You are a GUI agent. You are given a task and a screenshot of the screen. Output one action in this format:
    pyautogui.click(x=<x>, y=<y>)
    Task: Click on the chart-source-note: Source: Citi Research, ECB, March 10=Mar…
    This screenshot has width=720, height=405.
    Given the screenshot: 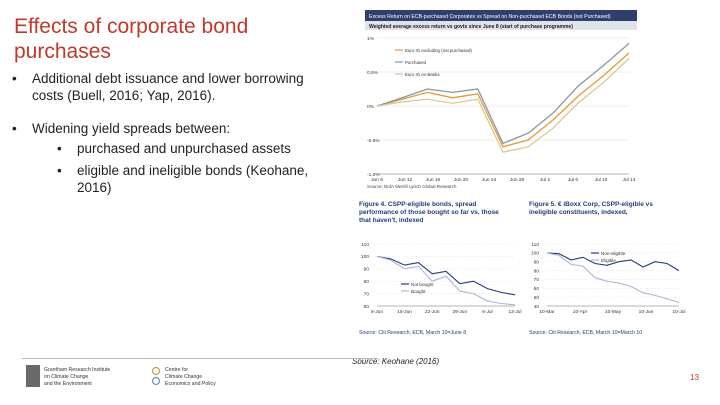 What is the action you would take?
    pyautogui.click(x=585, y=333)
    